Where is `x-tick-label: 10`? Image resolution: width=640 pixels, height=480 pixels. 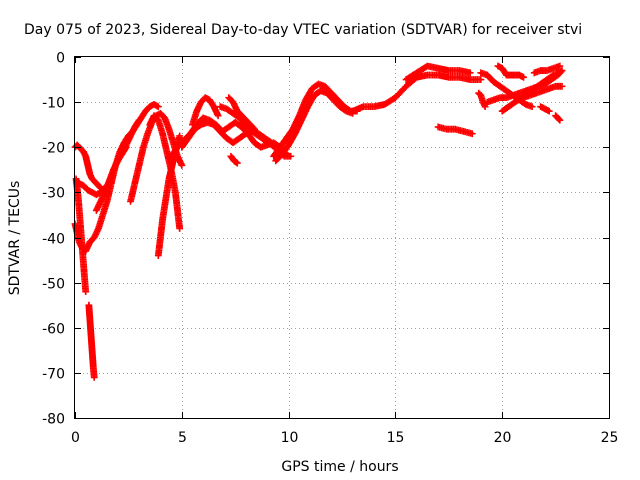
x-tick-label: 10 is located at coordinates (290, 438).